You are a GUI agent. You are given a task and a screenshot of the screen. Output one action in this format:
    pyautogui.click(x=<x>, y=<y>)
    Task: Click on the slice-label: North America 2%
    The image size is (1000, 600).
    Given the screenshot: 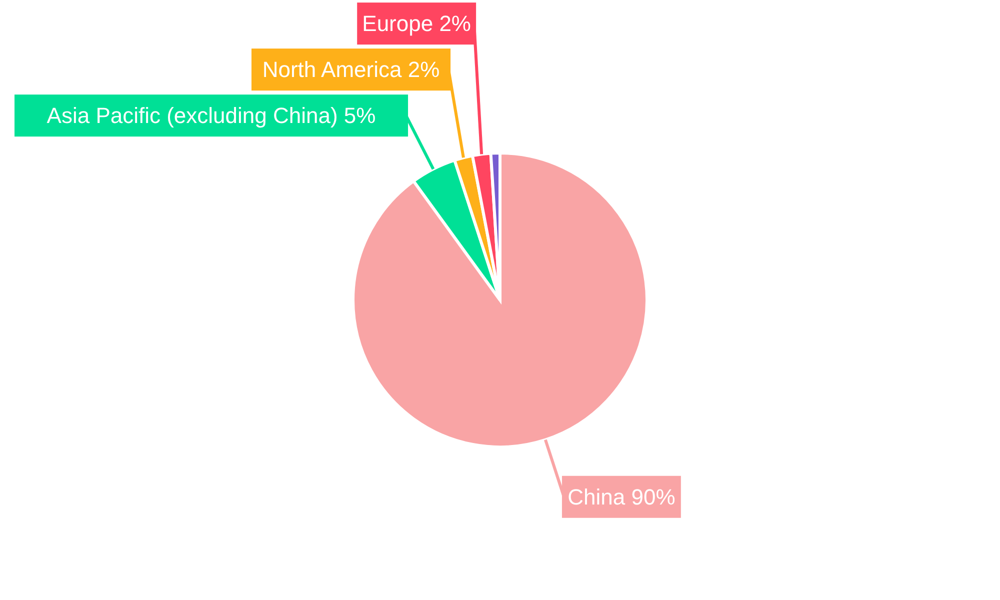 What is the action you would take?
    pyautogui.click(x=351, y=69)
    